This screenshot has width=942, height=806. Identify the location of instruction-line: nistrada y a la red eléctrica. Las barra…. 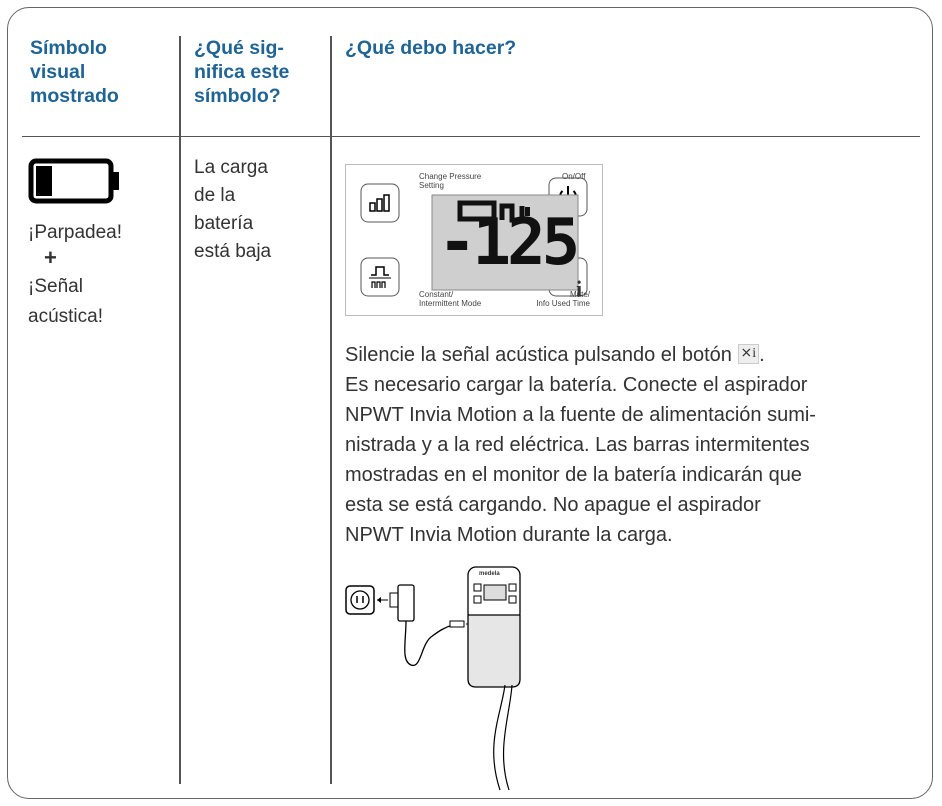
(577, 445).